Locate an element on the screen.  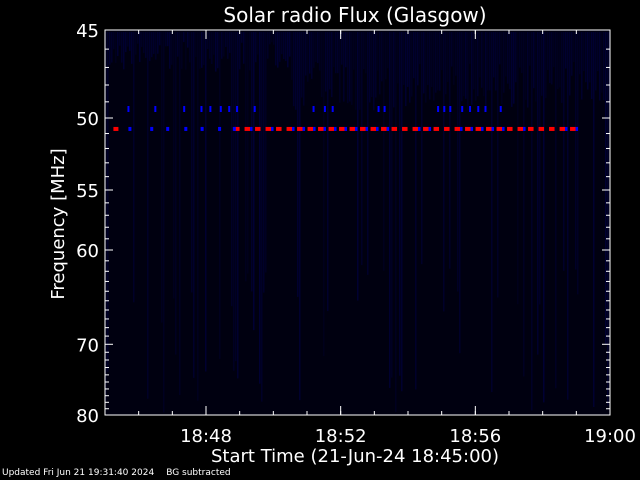
x-axis-label: Start Time (21-Jun-24 18:45:00) is located at coordinates (355, 456).